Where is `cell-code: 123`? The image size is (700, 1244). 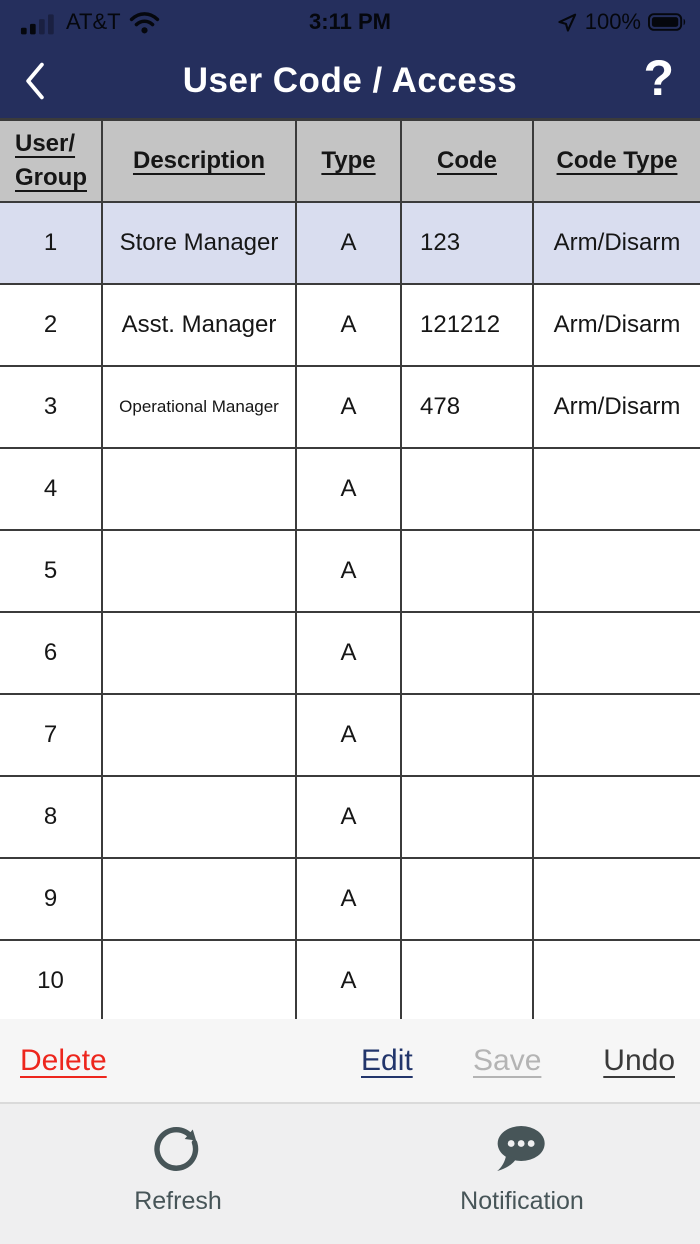 cell-code: 123 is located at coordinates (468, 244).